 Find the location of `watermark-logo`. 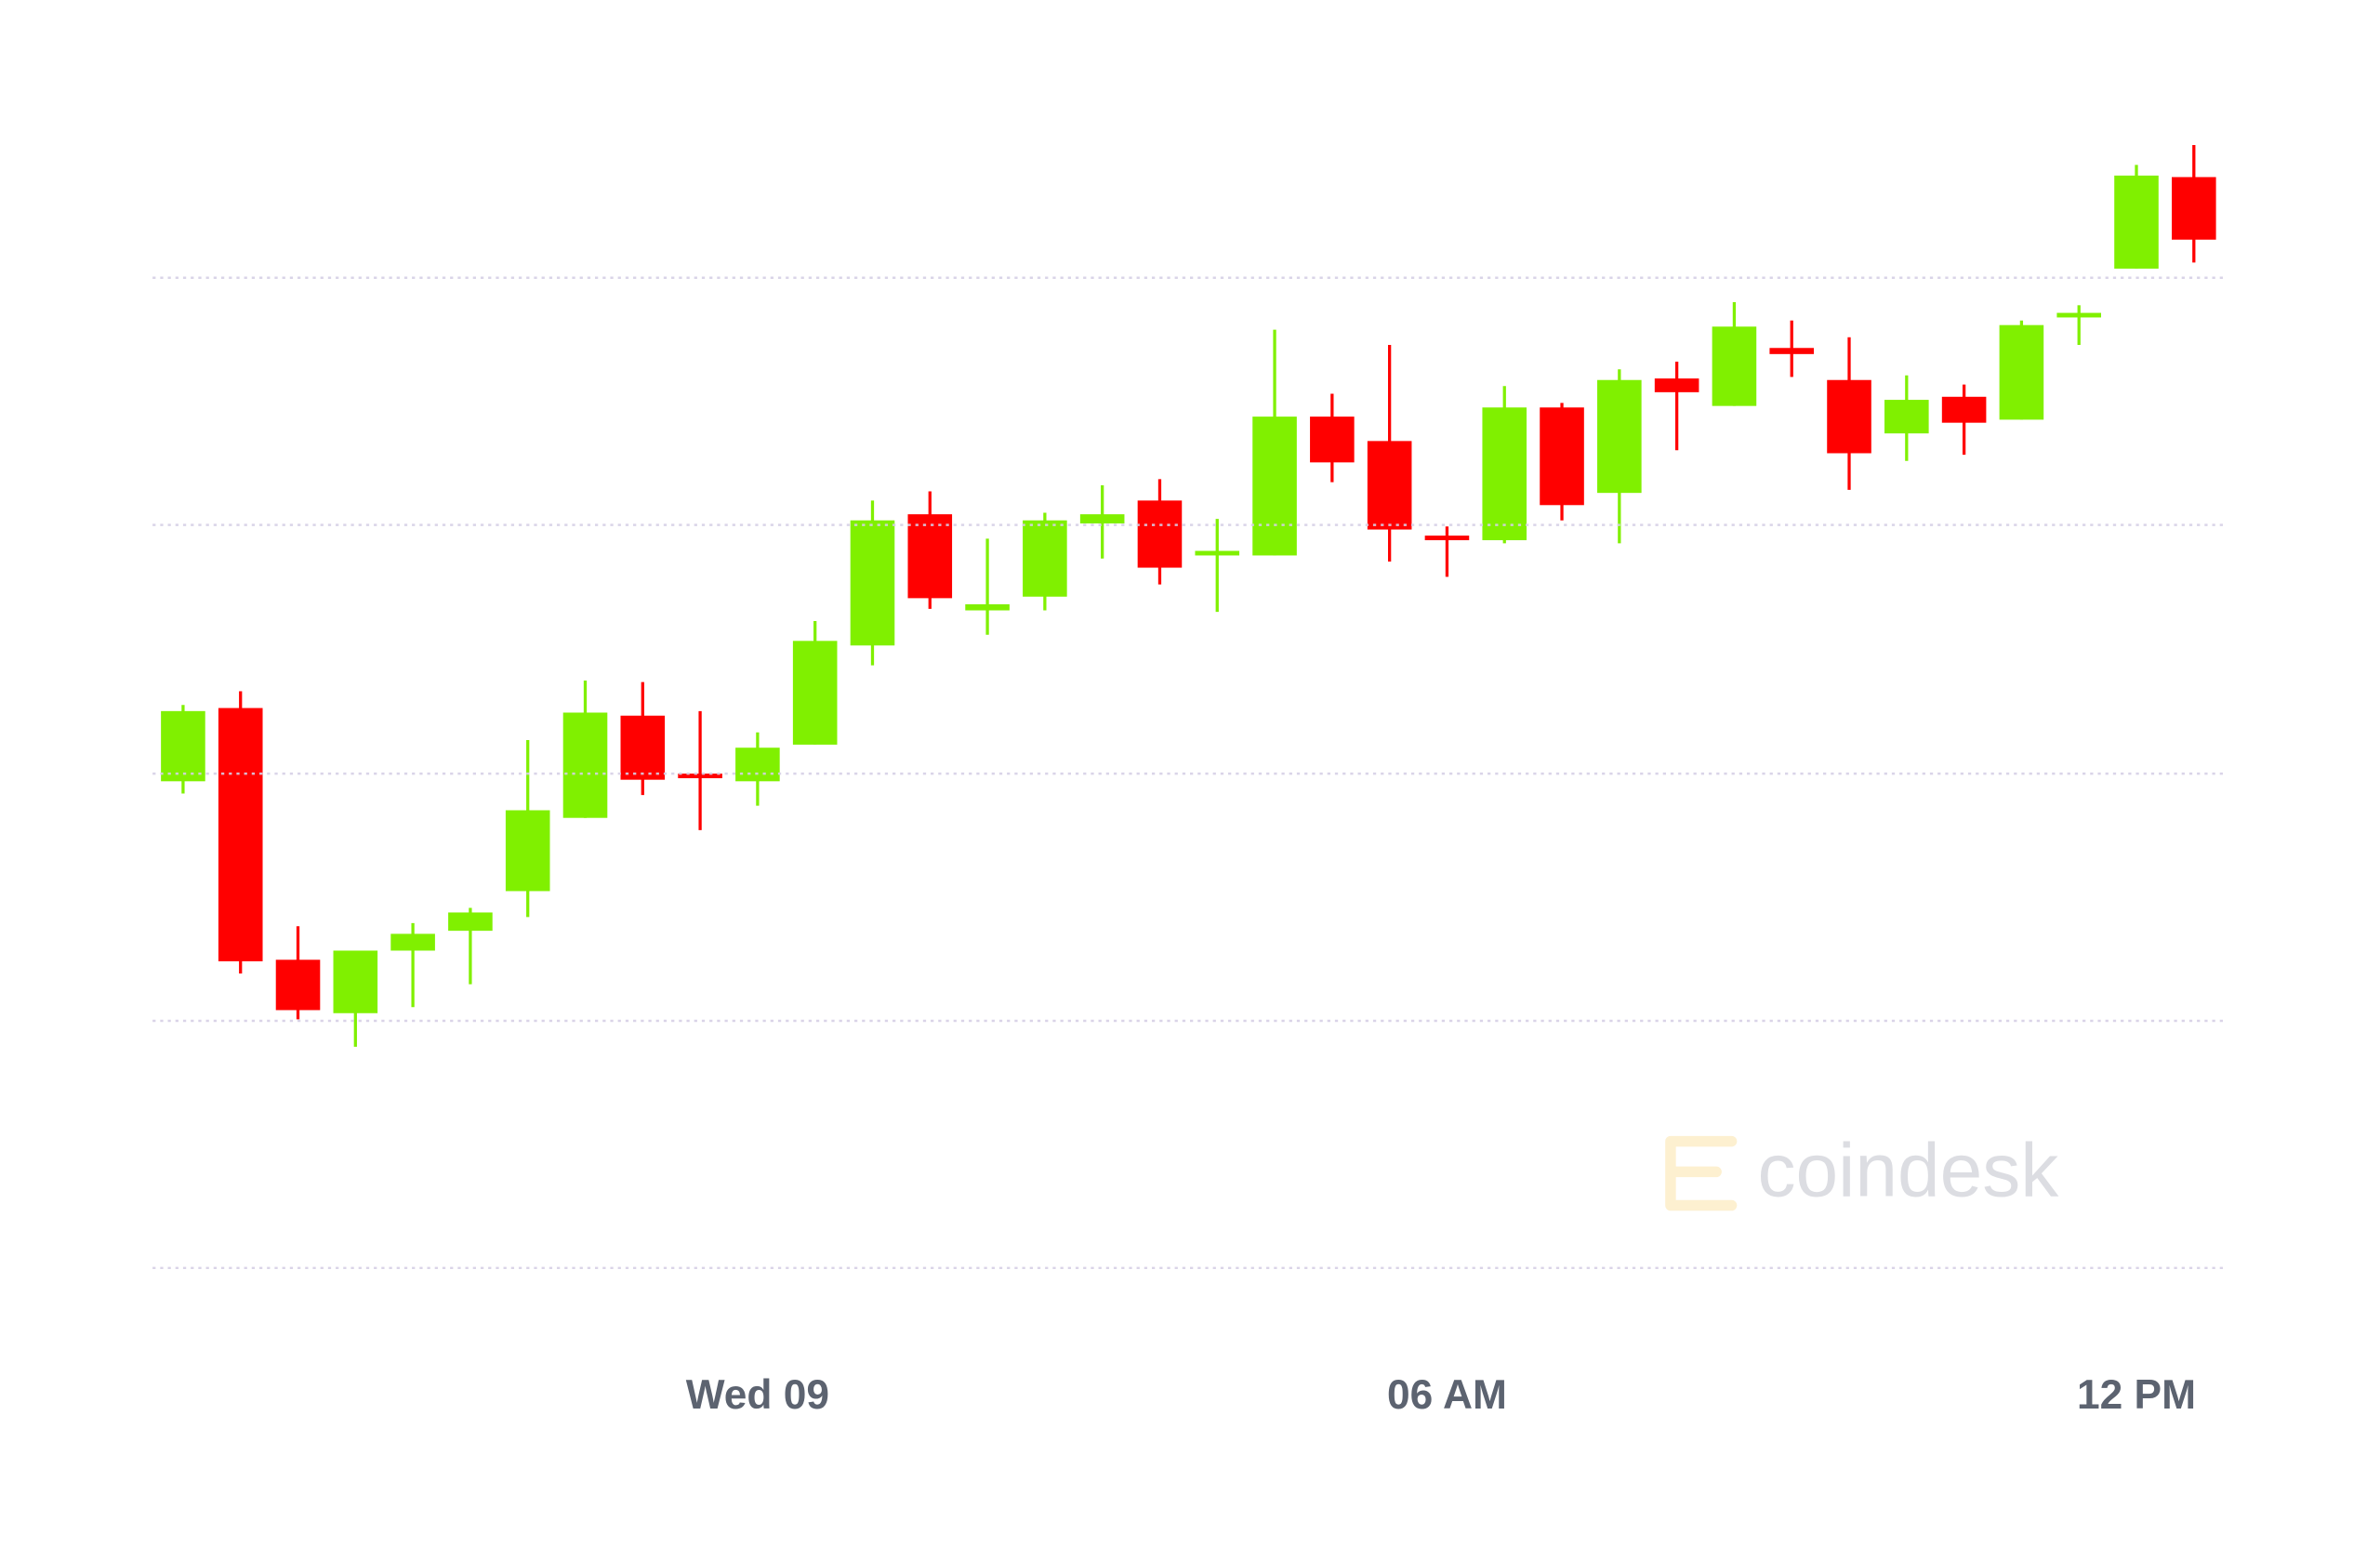

watermark-logo is located at coordinates (1701, 1173).